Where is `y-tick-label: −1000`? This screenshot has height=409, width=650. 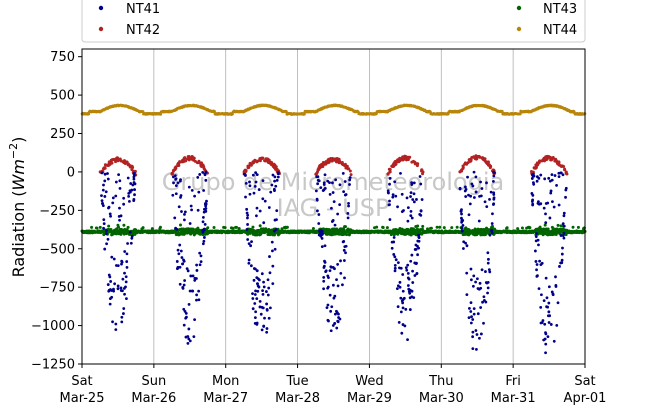
y-tick-label: −1000 is located at coordinates (53, 326).